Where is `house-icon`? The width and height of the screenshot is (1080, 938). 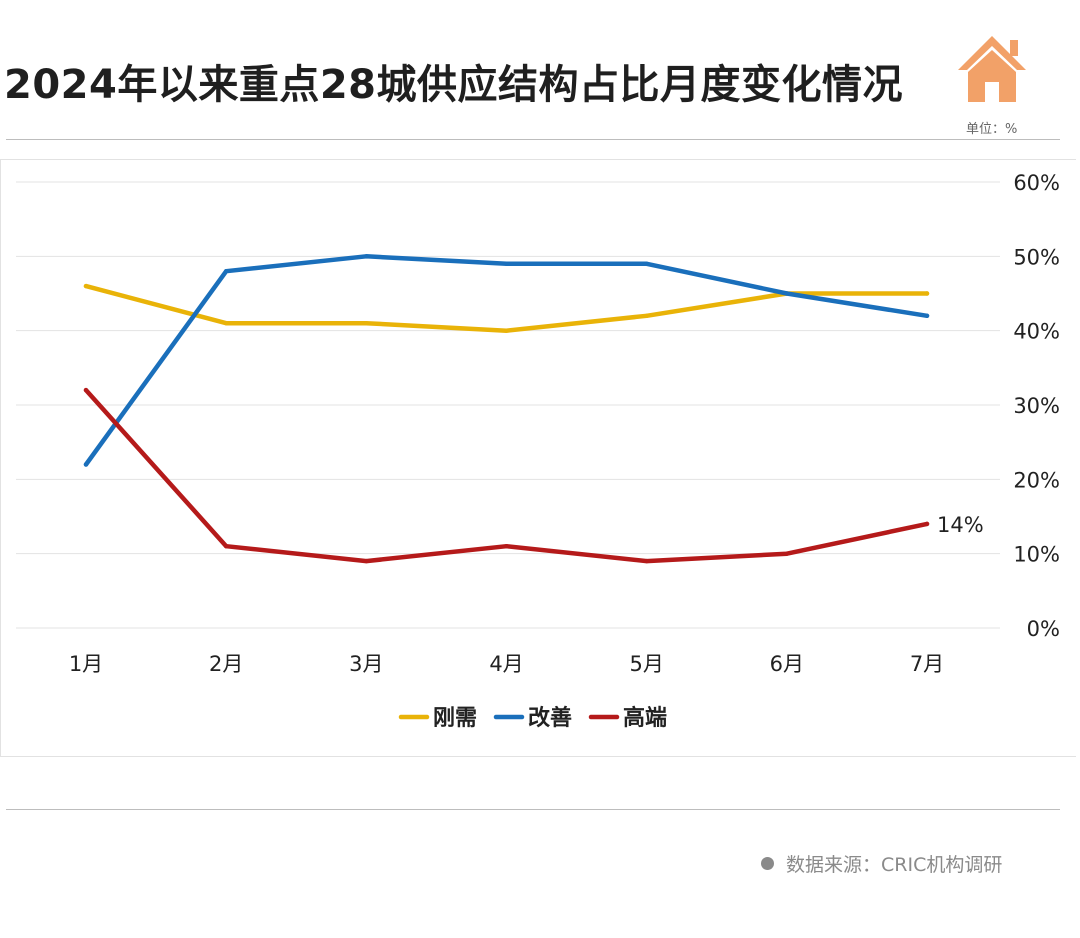 house-icon is located at coordinates (992, 69).